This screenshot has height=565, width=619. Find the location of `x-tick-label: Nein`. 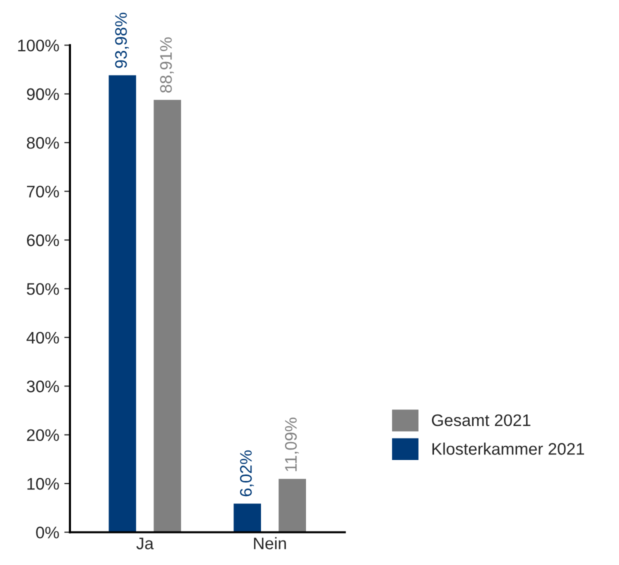

x-tick-label: Nein is located at coordinates (270, 543).